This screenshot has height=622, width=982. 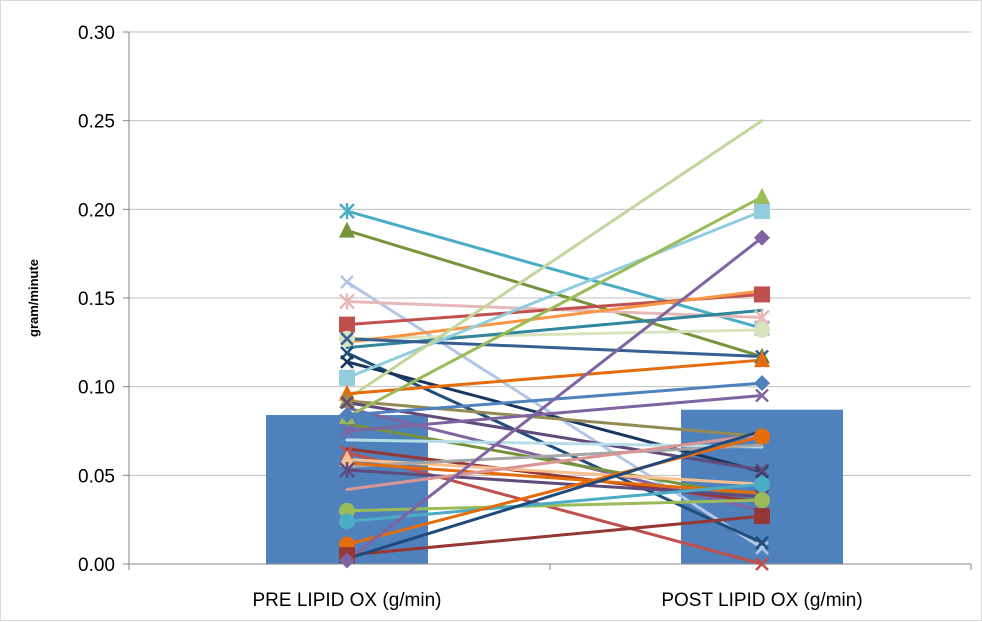 I want to click on y-tick-label: 0.00, so click(x=96, y=565).